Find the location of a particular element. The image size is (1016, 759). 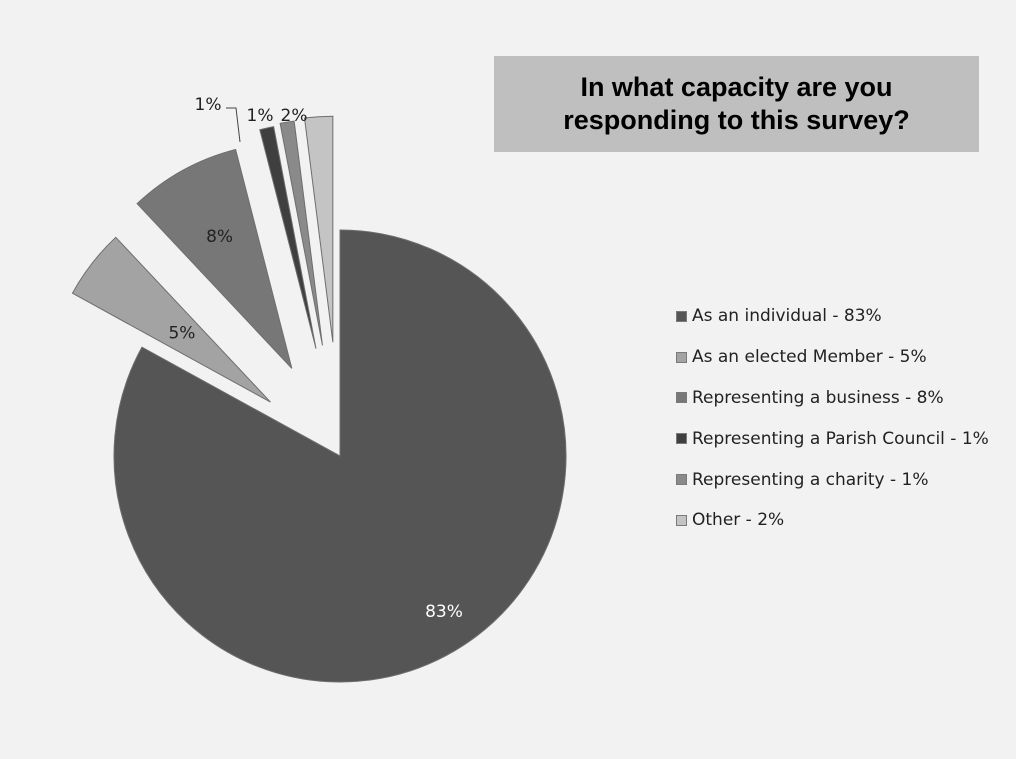

legend-label: As an individual - 83% is located at coordinates (787, 316).